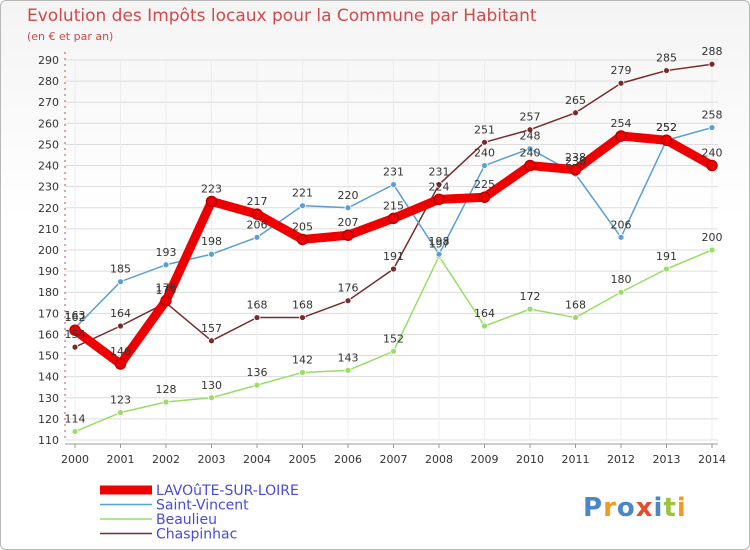  Describe the element at coordinates (227, 491) in the screenshot. I see `legend-label: LAVOûTE-SUR-LOIRE` at that location.